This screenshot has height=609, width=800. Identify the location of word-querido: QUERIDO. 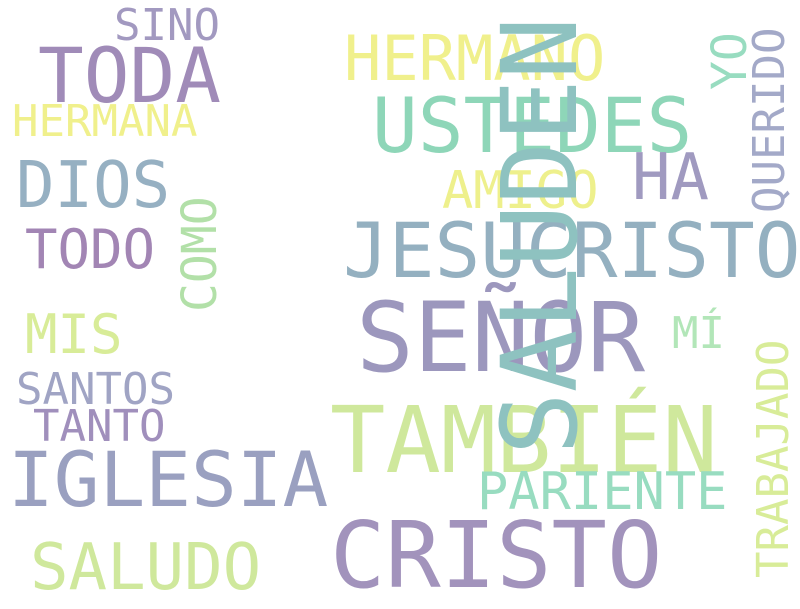
(769, 120).